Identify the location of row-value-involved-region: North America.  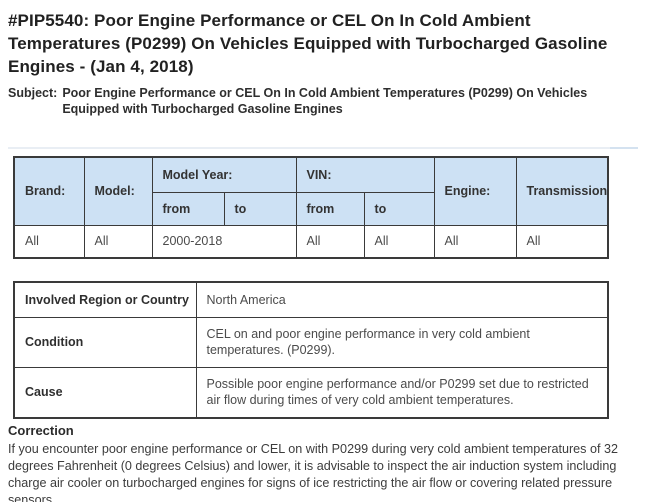
(402, 299).